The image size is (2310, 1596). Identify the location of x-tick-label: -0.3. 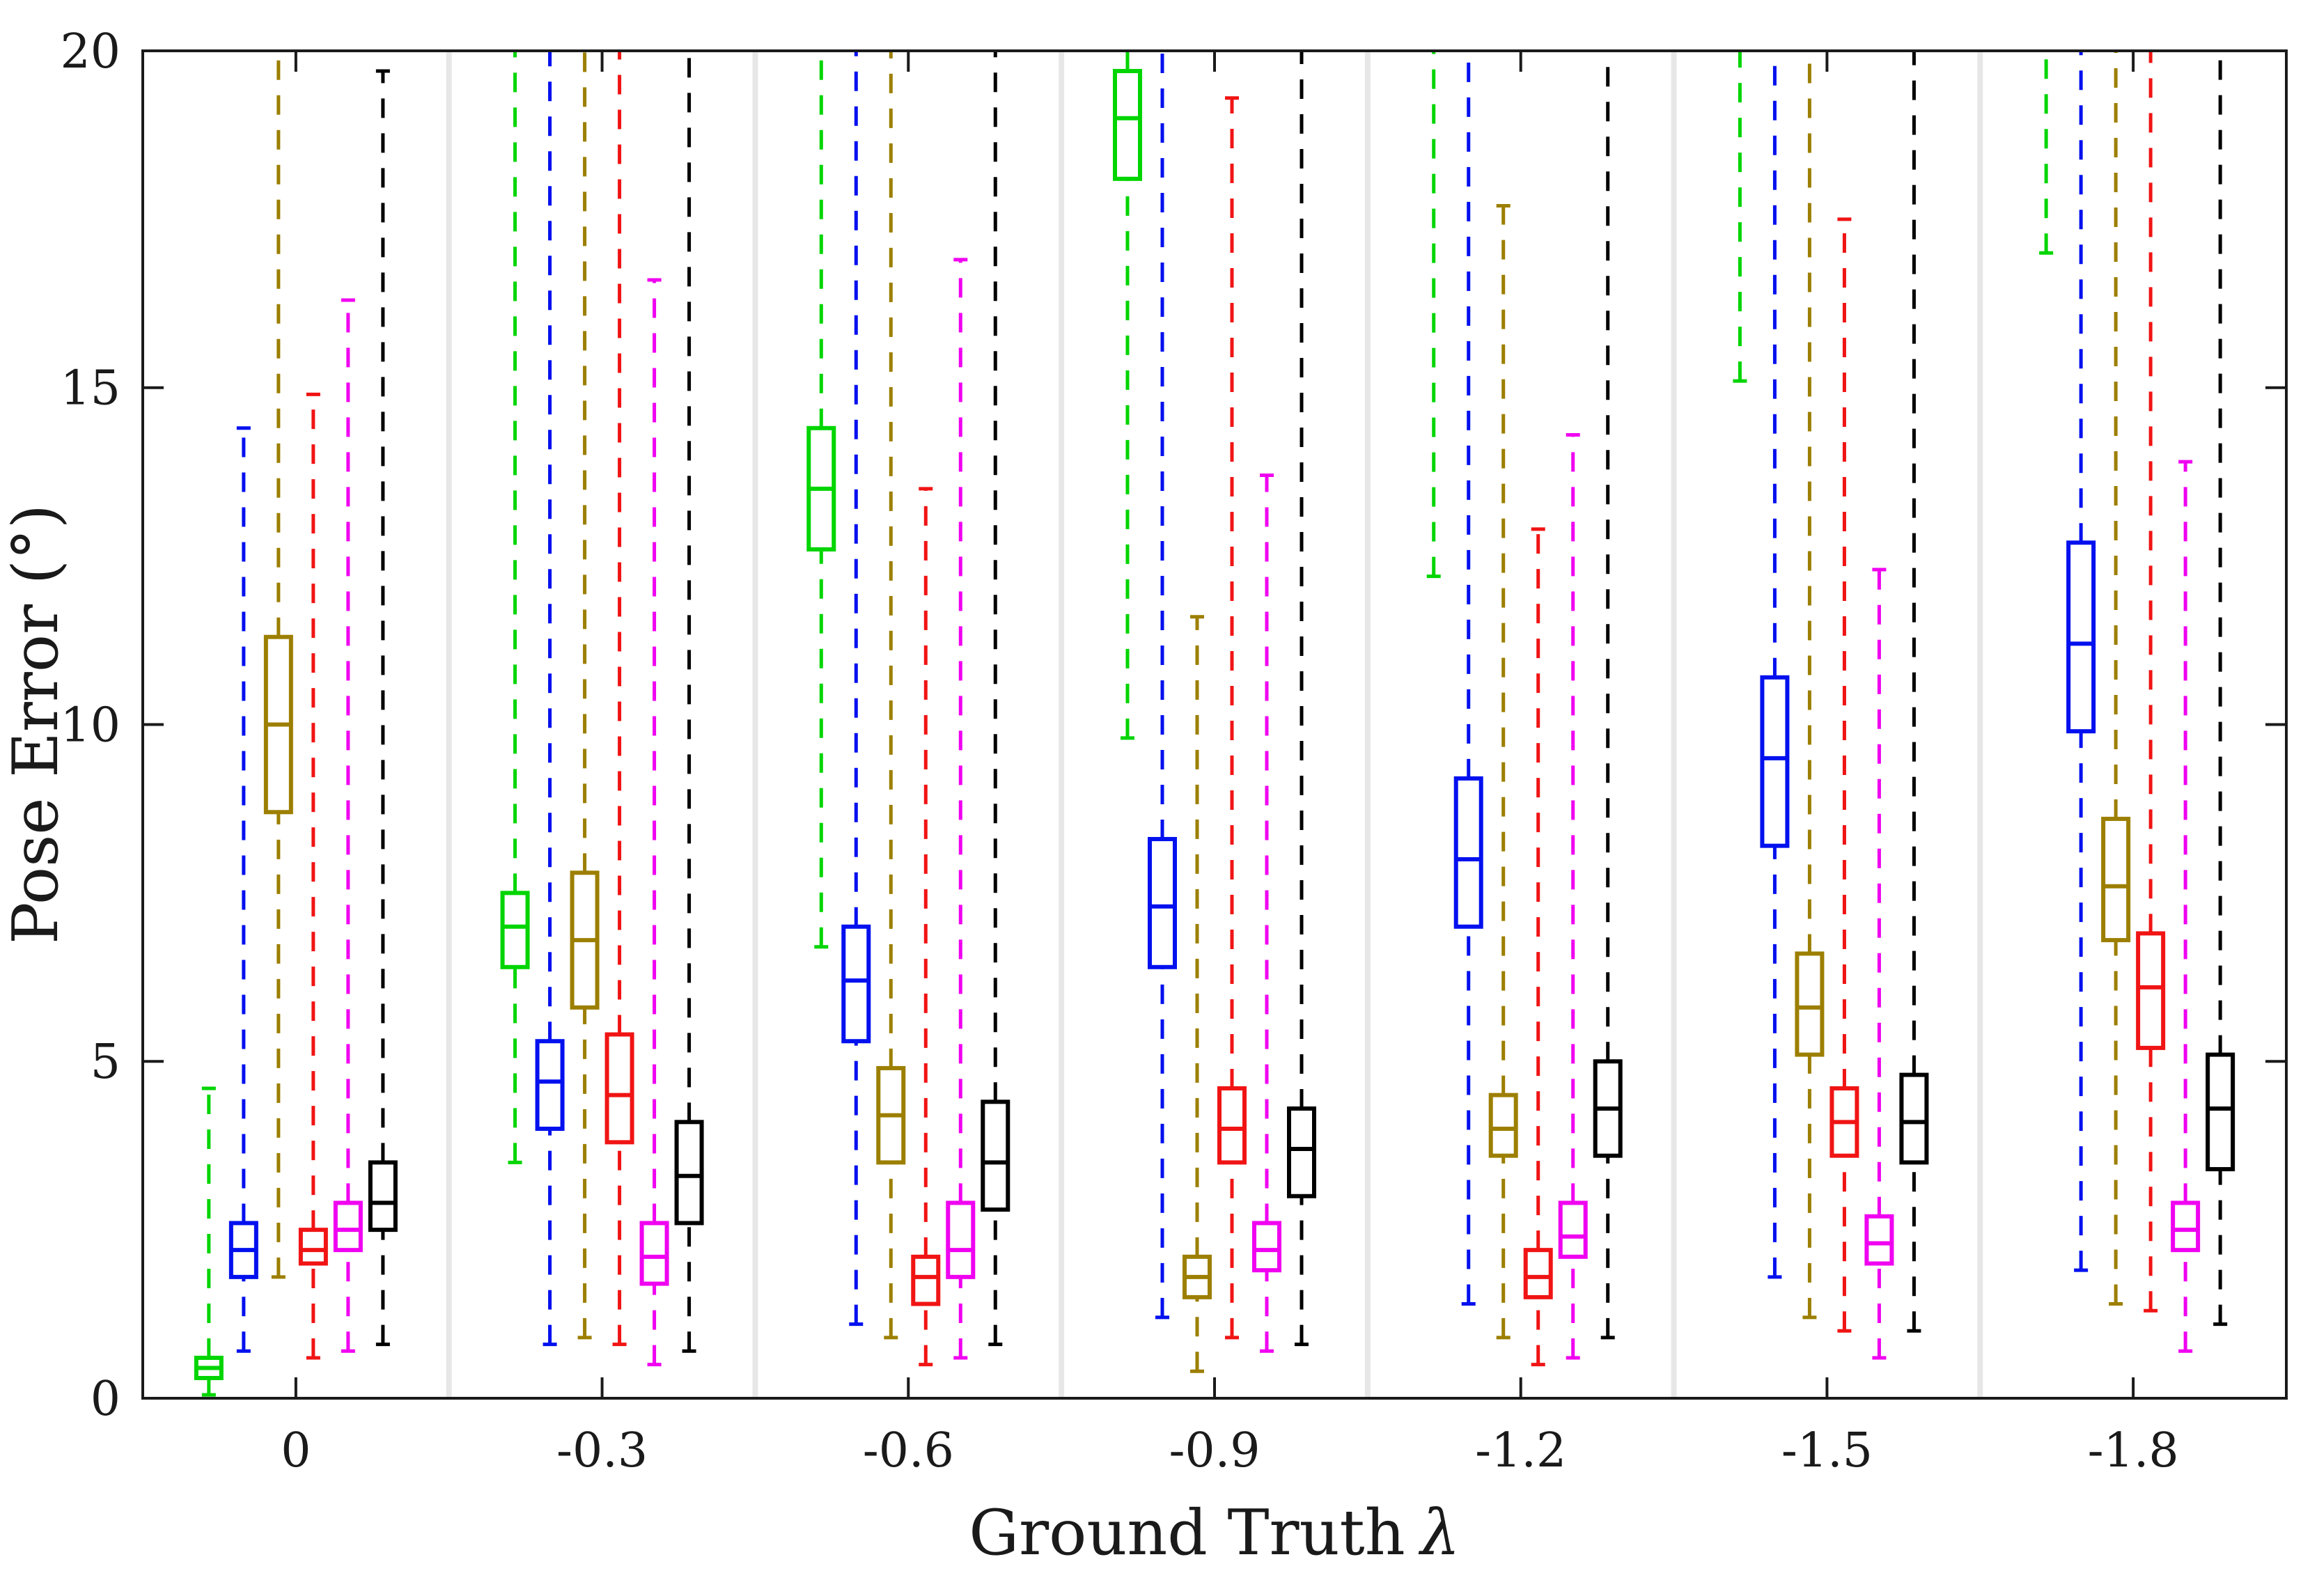
(602, 1451).